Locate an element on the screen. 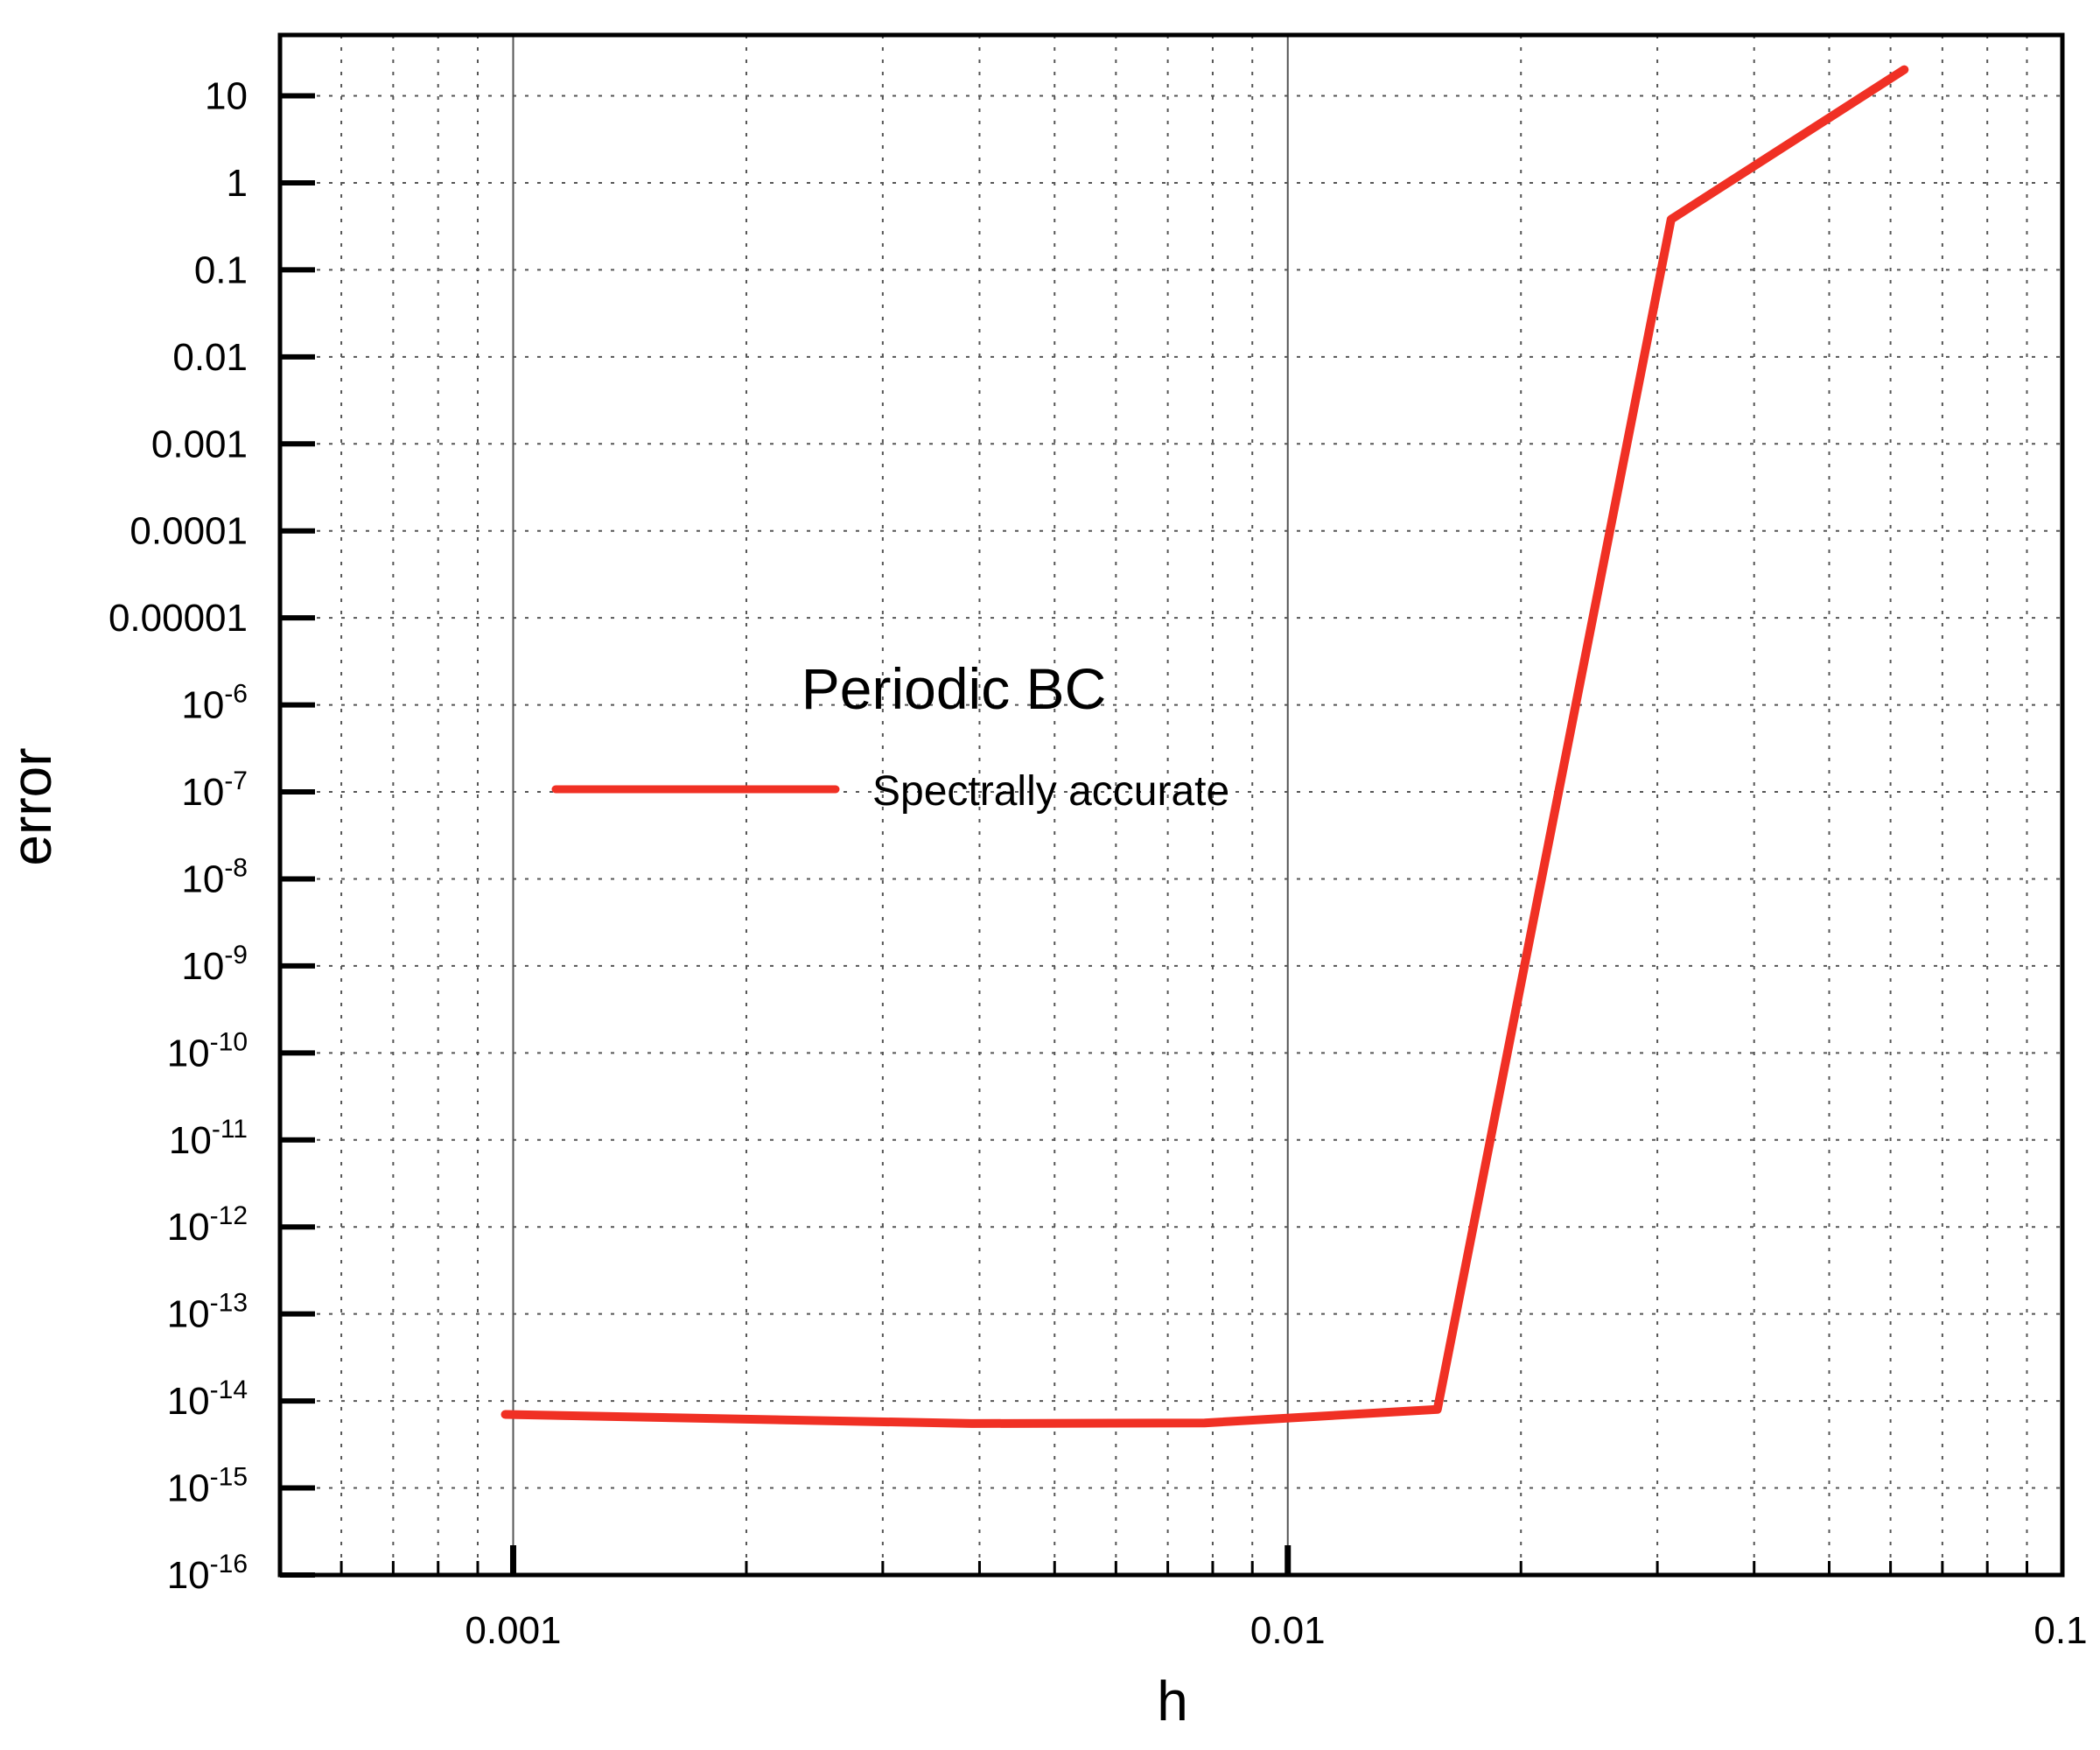  x-tick-label: 0.001 is located at coordinates (513, 1630).